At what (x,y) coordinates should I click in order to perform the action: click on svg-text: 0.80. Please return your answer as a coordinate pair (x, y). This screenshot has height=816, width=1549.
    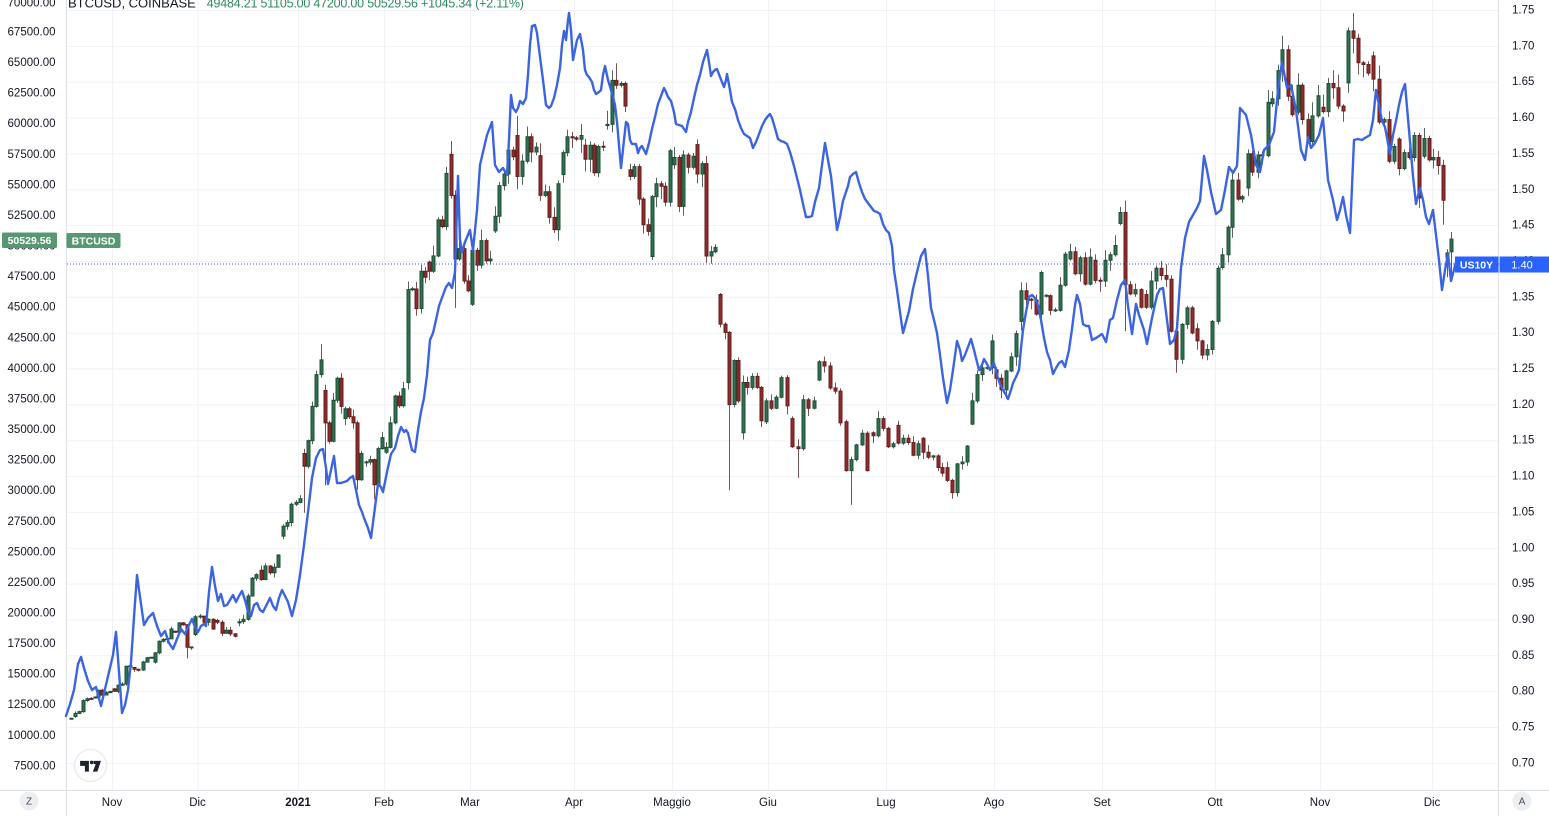
    Looking at the image, I should click on (1523, 692).